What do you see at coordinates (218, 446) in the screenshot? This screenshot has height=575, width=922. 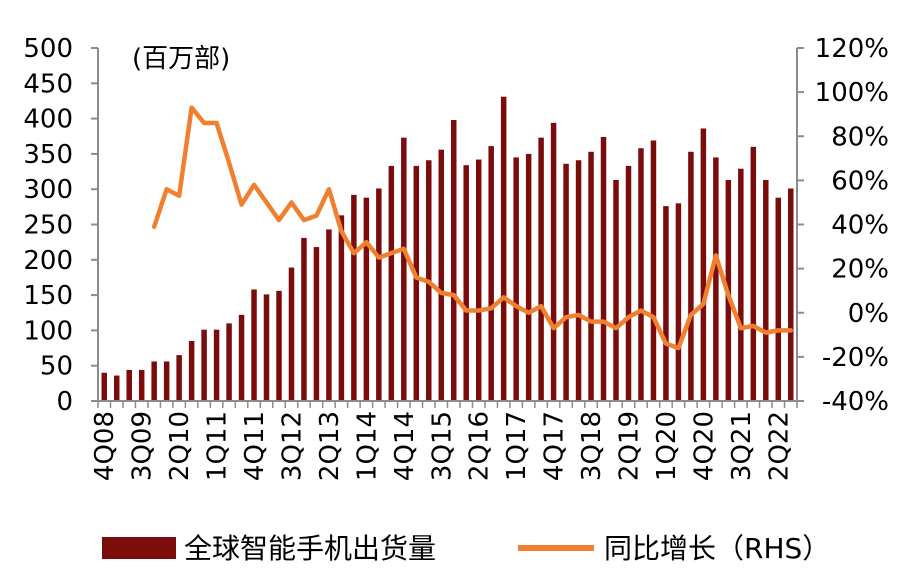 I see `x-tick-label: 1Q11` at bounding box center [218, 446].